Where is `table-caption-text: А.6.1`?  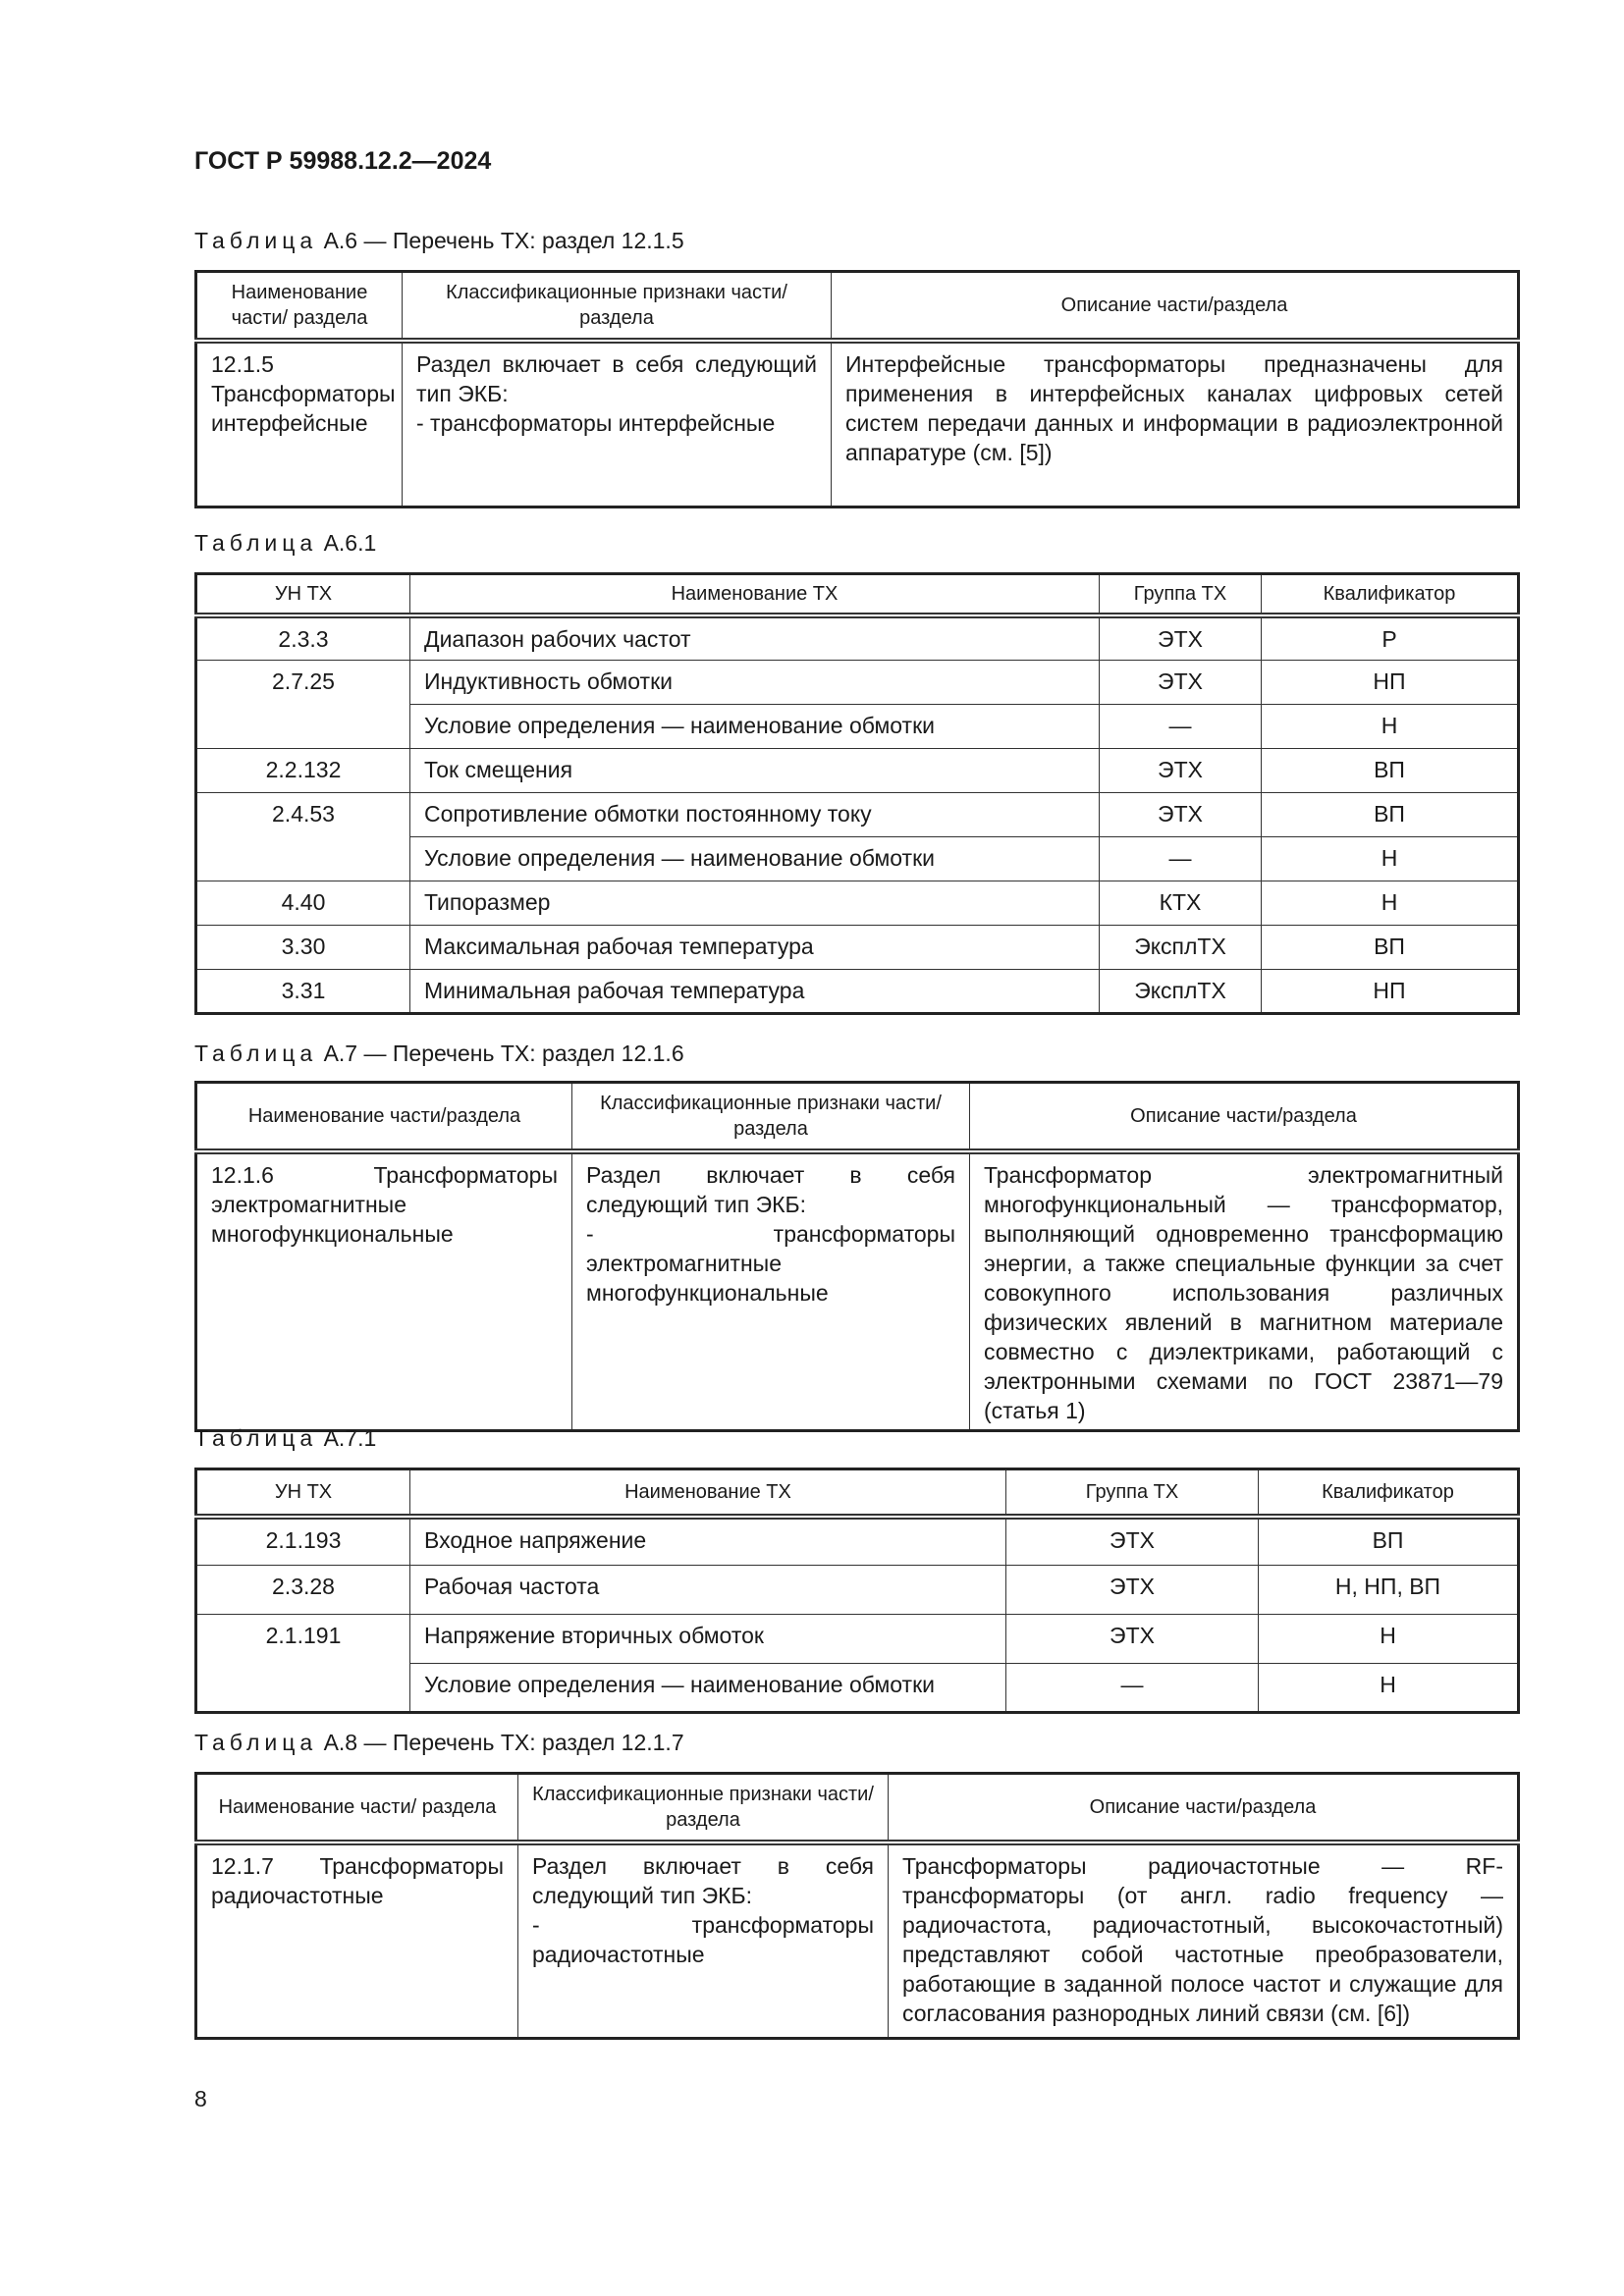 table-caption-text: А.6.1 is located at coordinates (347, 543).